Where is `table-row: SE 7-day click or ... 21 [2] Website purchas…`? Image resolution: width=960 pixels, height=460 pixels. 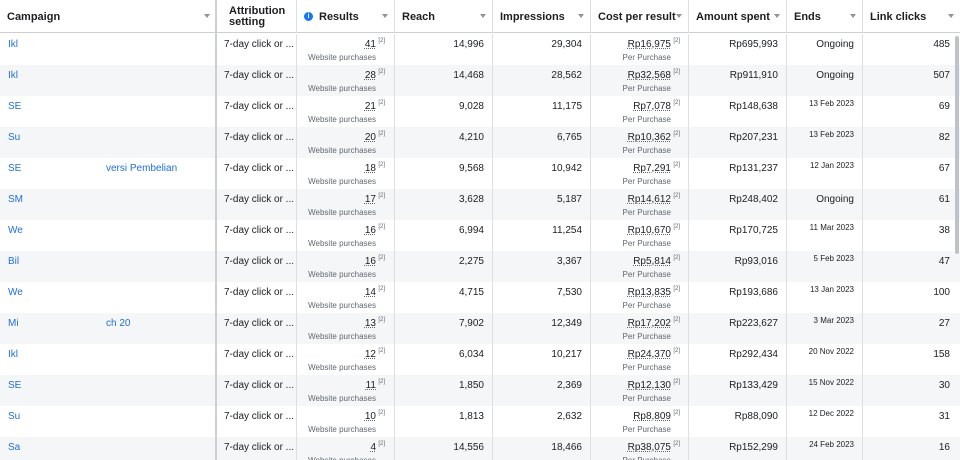
table-row: SE 7-day click or ... 21 [2] Website purchas… is located at coordinates (480, 111).